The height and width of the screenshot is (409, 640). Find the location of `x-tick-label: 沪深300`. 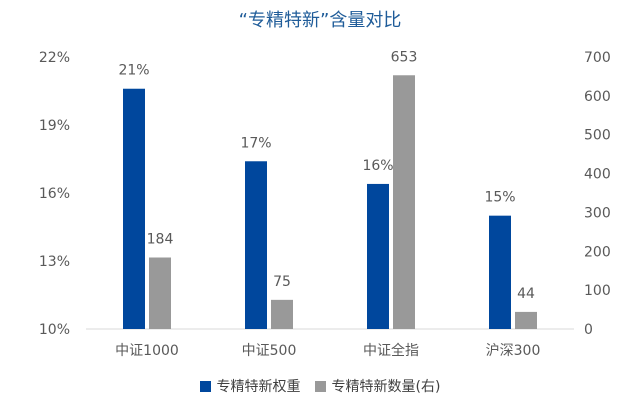

x-tick-label: 沪深300 is located at coordinates (513, 351).